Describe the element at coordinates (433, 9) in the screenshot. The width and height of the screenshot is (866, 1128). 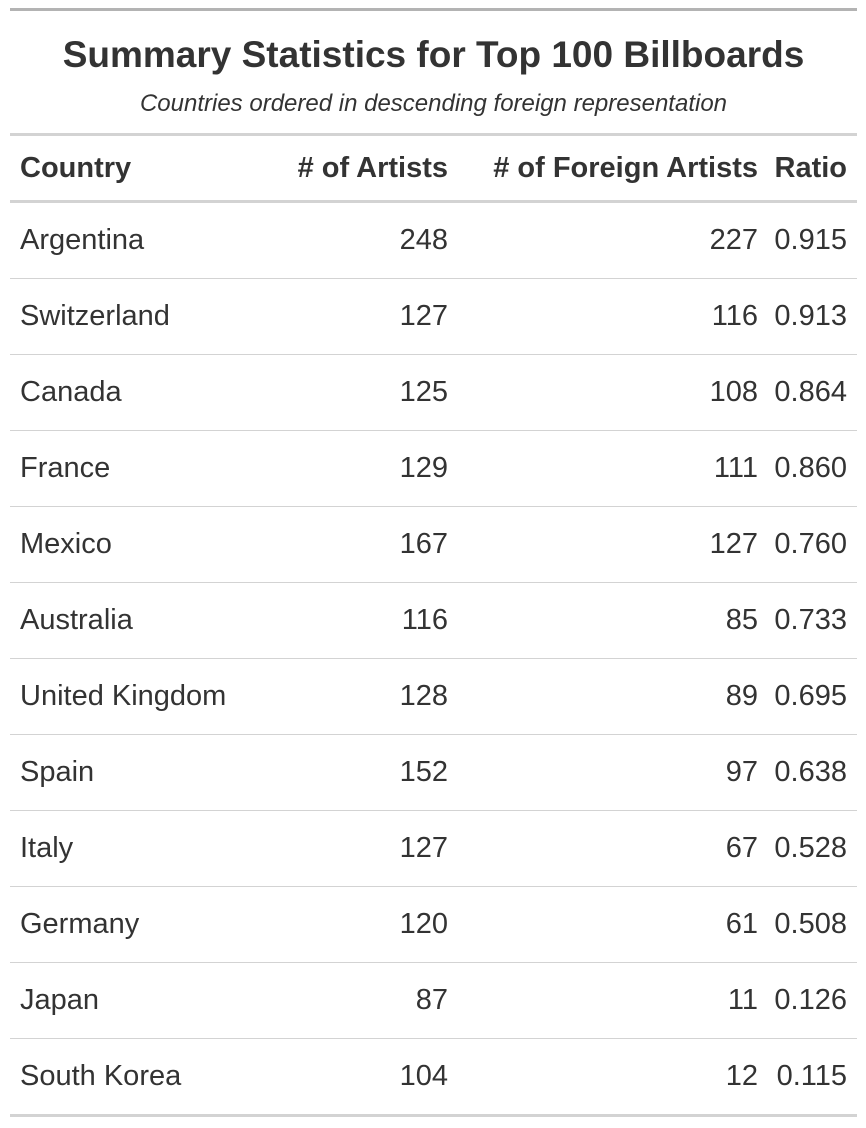
I see `top-rule` at that location.